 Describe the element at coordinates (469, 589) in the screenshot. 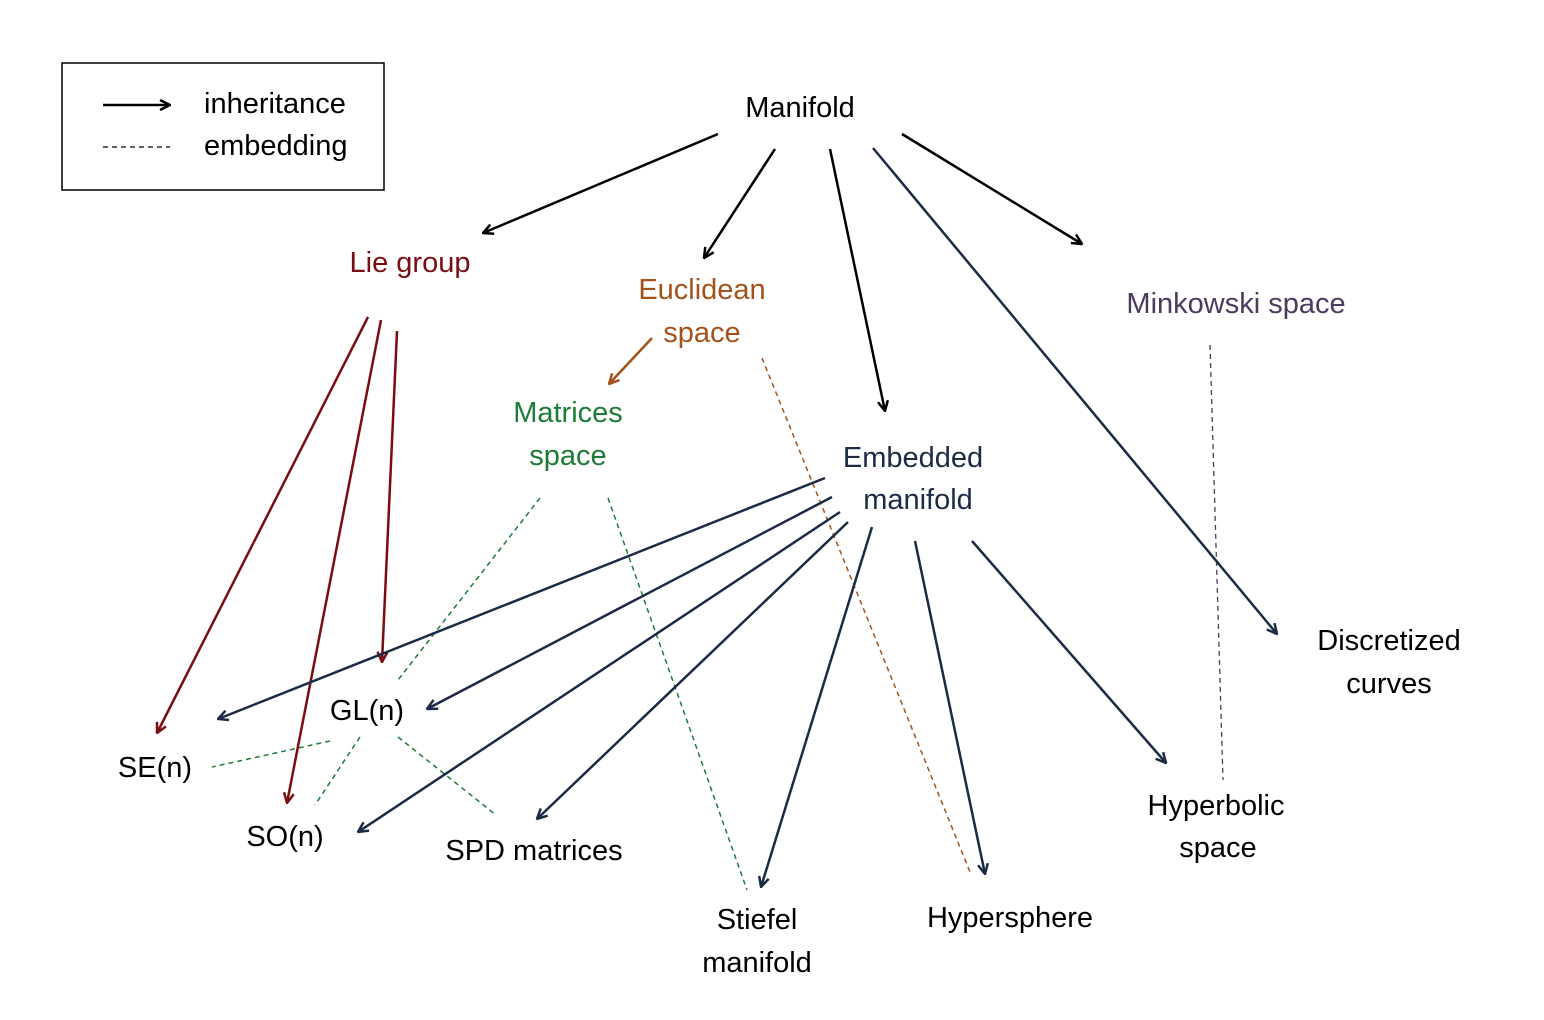

I see `embedding-matrices-gl` at that location.